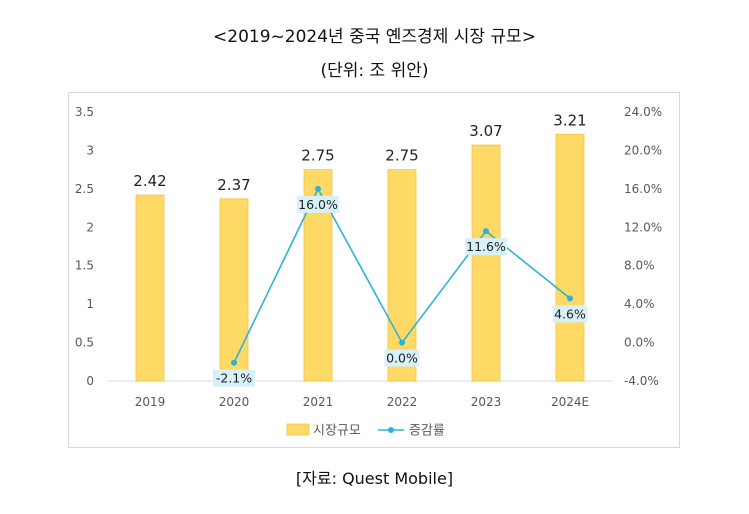  I want to click on x-tick-label: 2021, so click(318, 402).